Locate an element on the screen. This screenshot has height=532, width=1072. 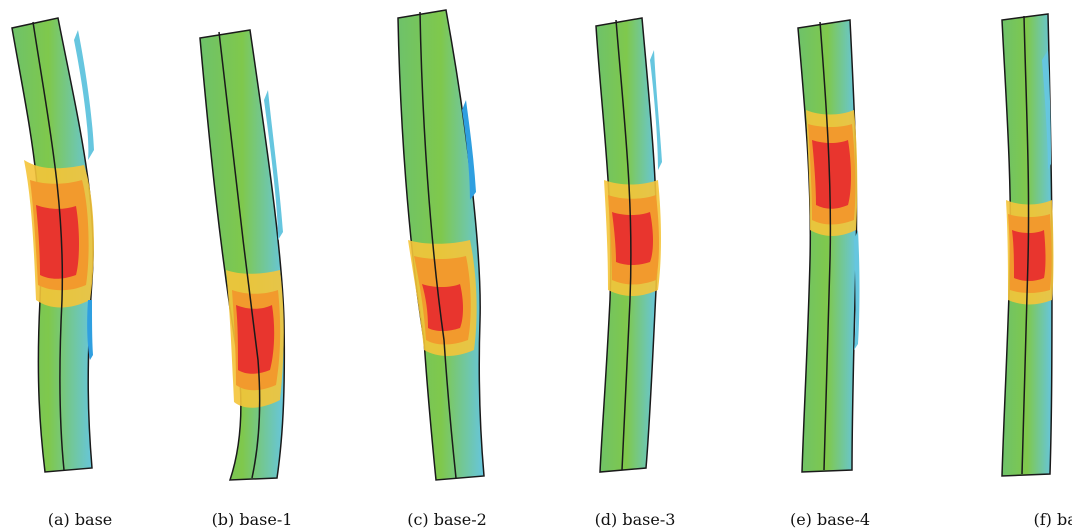
caption-base-2: (c) base-2 is located at coordinates (447, 519).